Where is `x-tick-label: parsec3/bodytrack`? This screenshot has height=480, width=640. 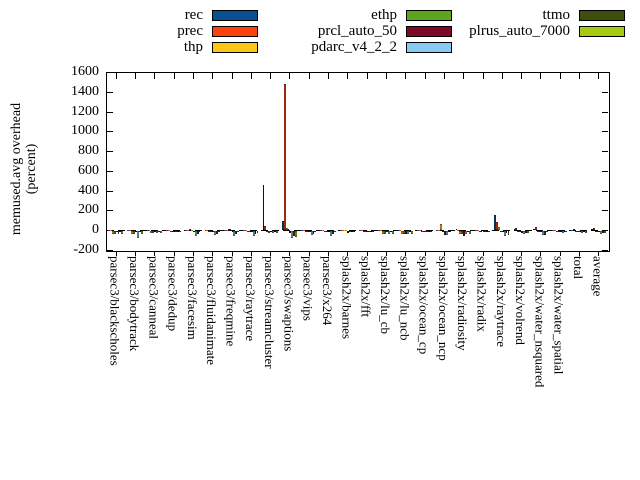 x-tick-label: parsec3/bodytrack is located at coordinates (134, 304).